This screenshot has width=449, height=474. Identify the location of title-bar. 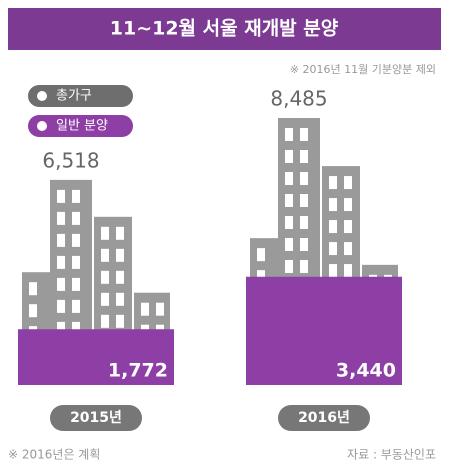
(224, 29).